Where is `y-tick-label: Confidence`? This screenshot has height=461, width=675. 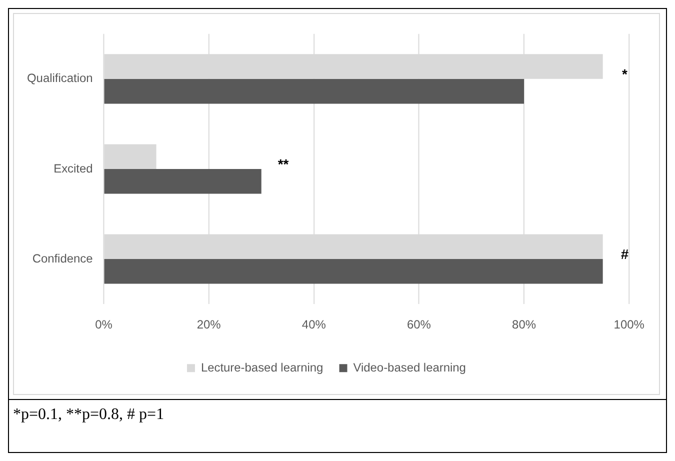 y-tick-label: Confidence is located at coordinates (63, 258).